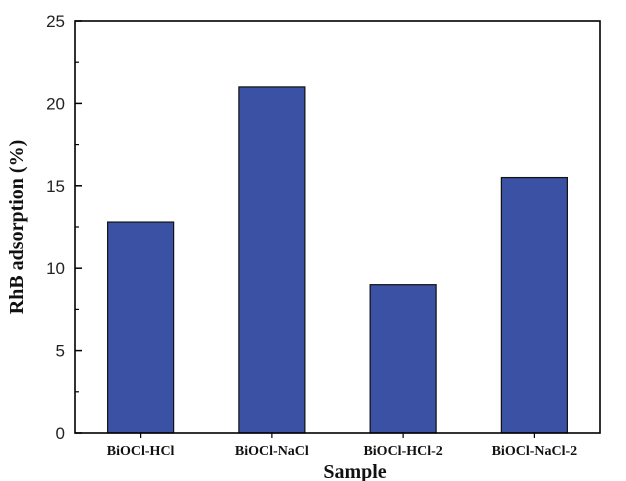 Image resolution: width=626 pixels, height=481 pixels. I want to click on bar-biocl-hcl, so click(141, 327).